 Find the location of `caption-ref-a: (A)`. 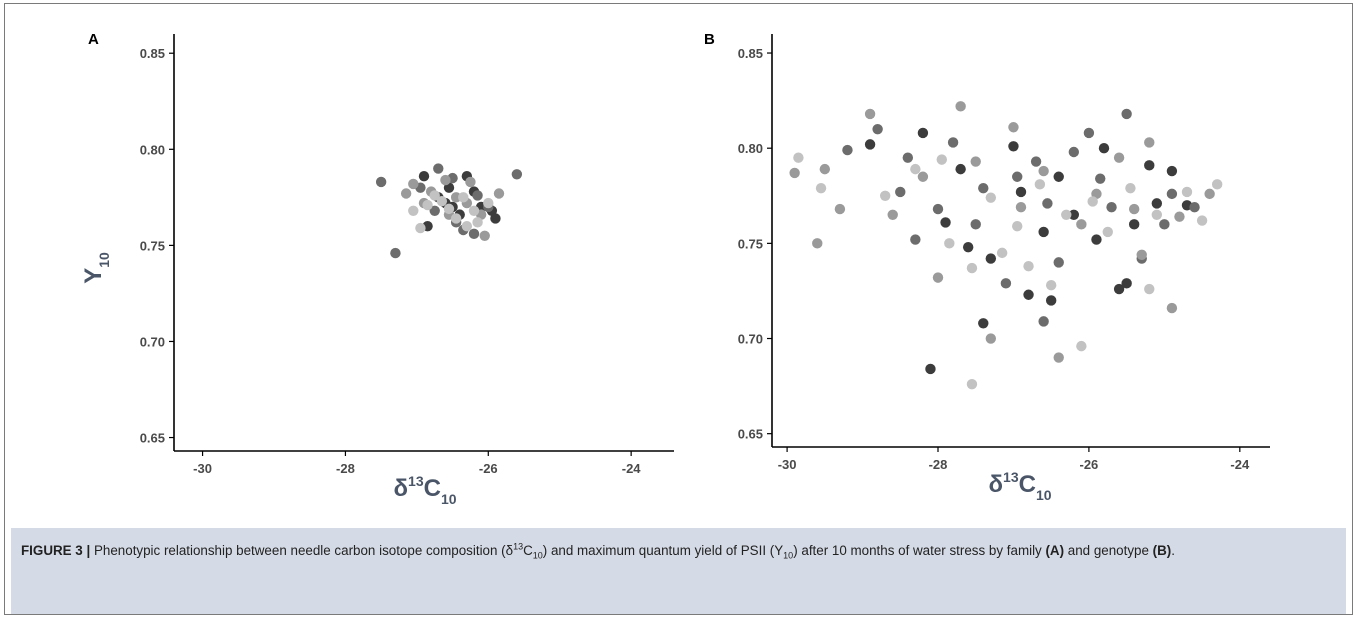

caption-ref-a: (A) is located at coordinates (1055, 550).